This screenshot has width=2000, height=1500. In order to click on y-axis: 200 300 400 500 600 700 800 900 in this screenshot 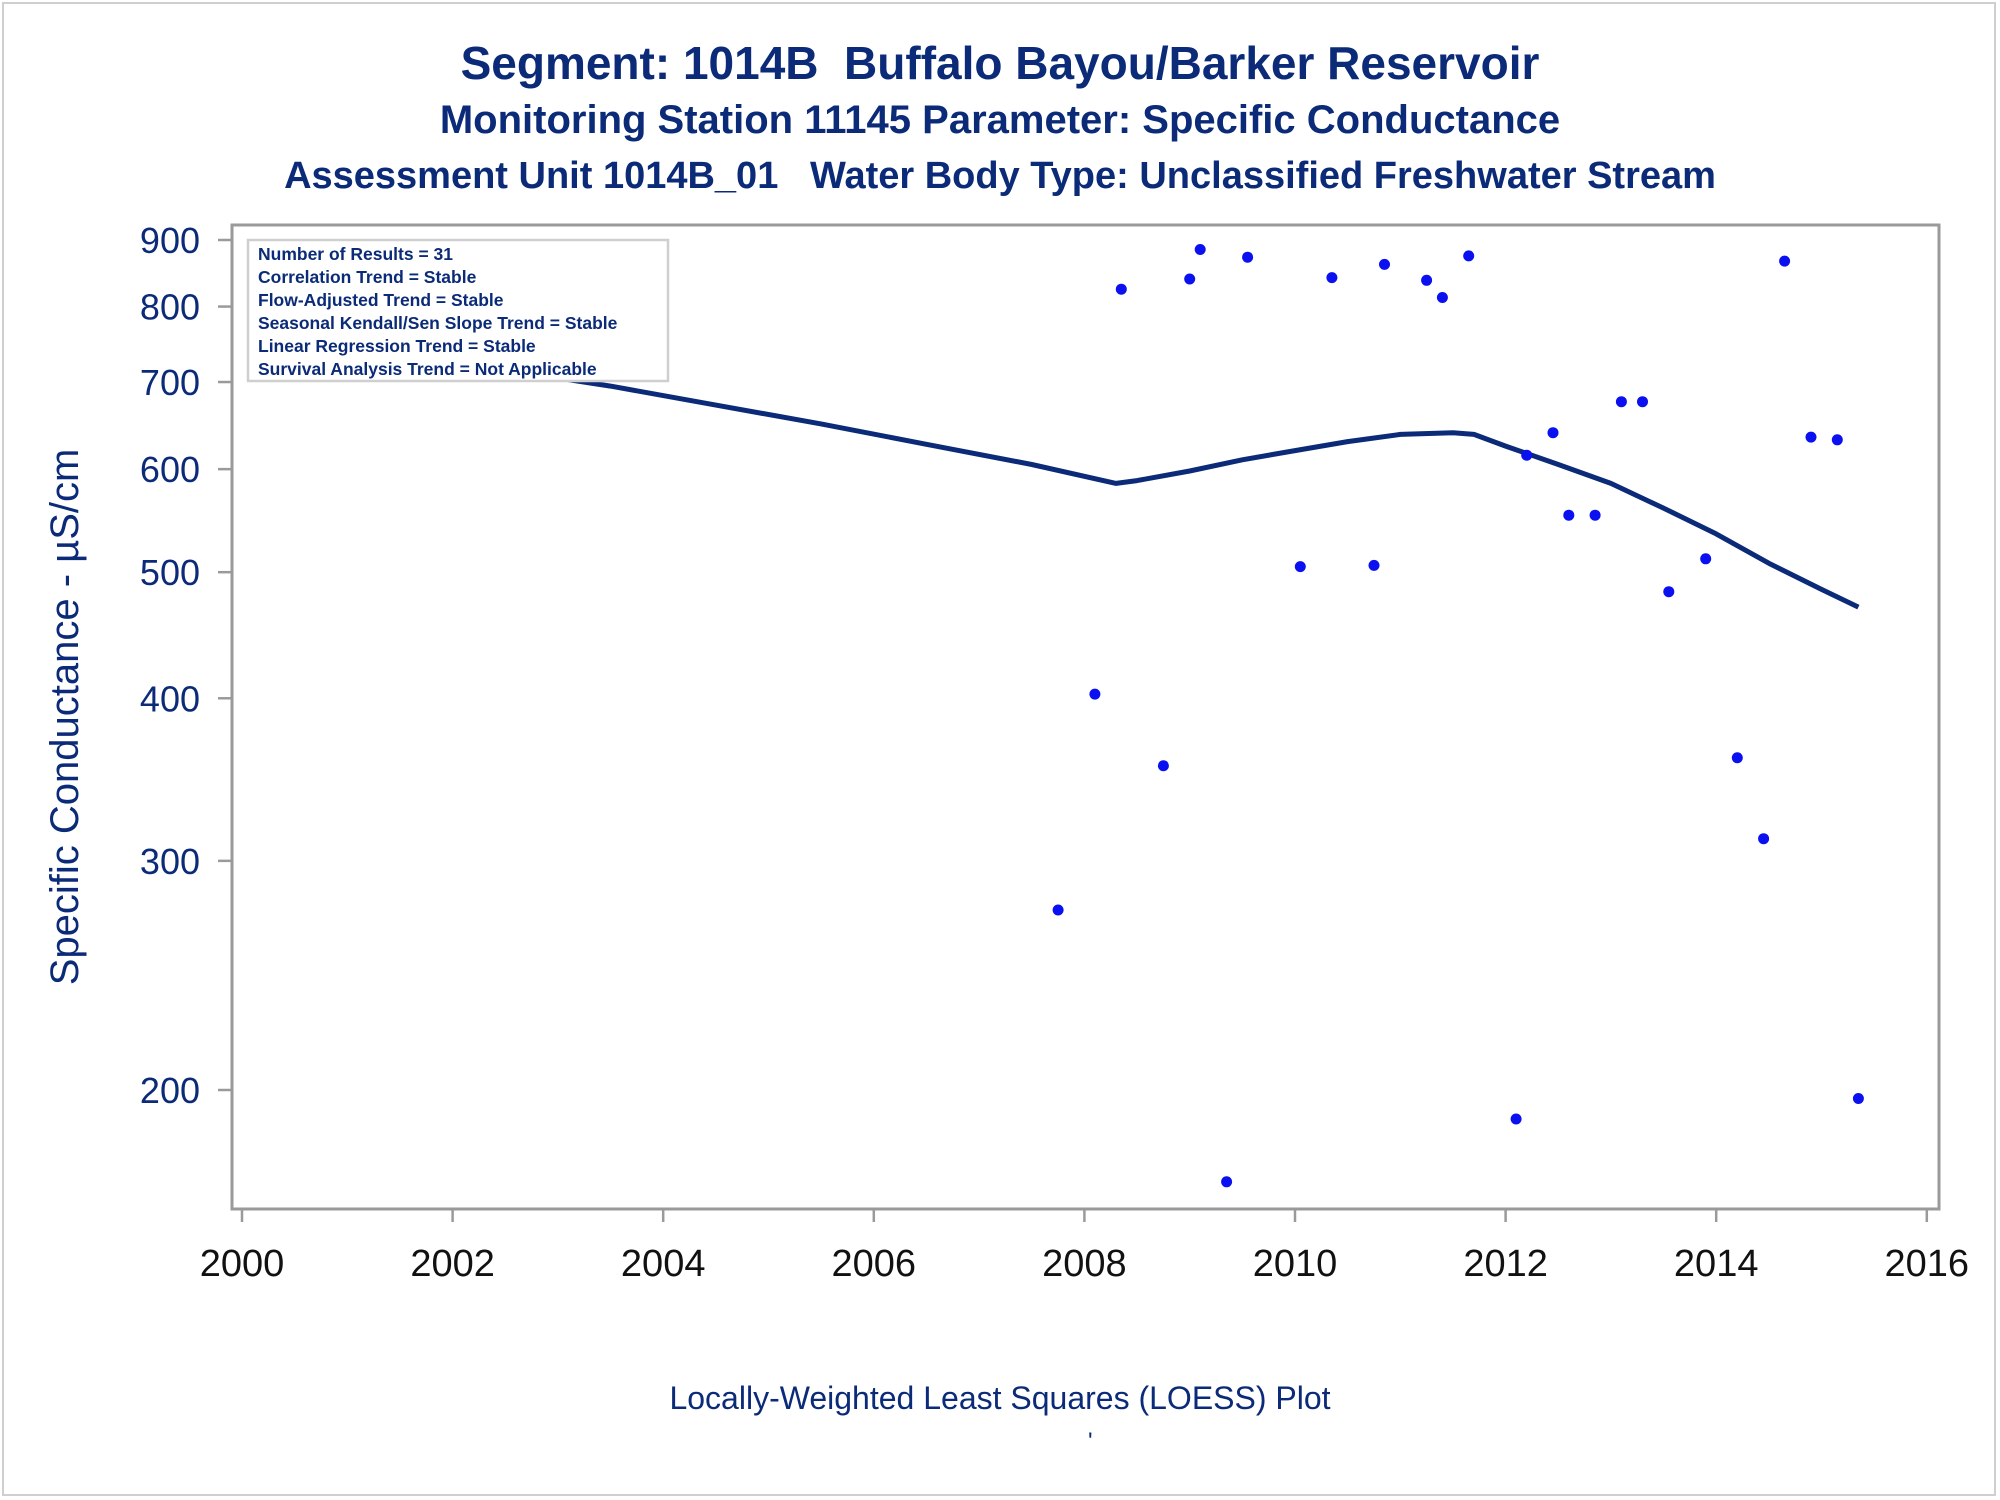, I will do `click(187, 714)`.